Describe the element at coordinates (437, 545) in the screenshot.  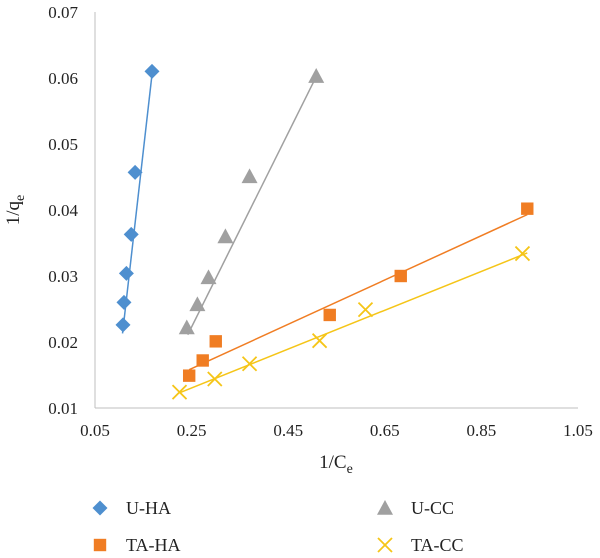
I see `ta-cc-legend-label: TA-CC` at that location.